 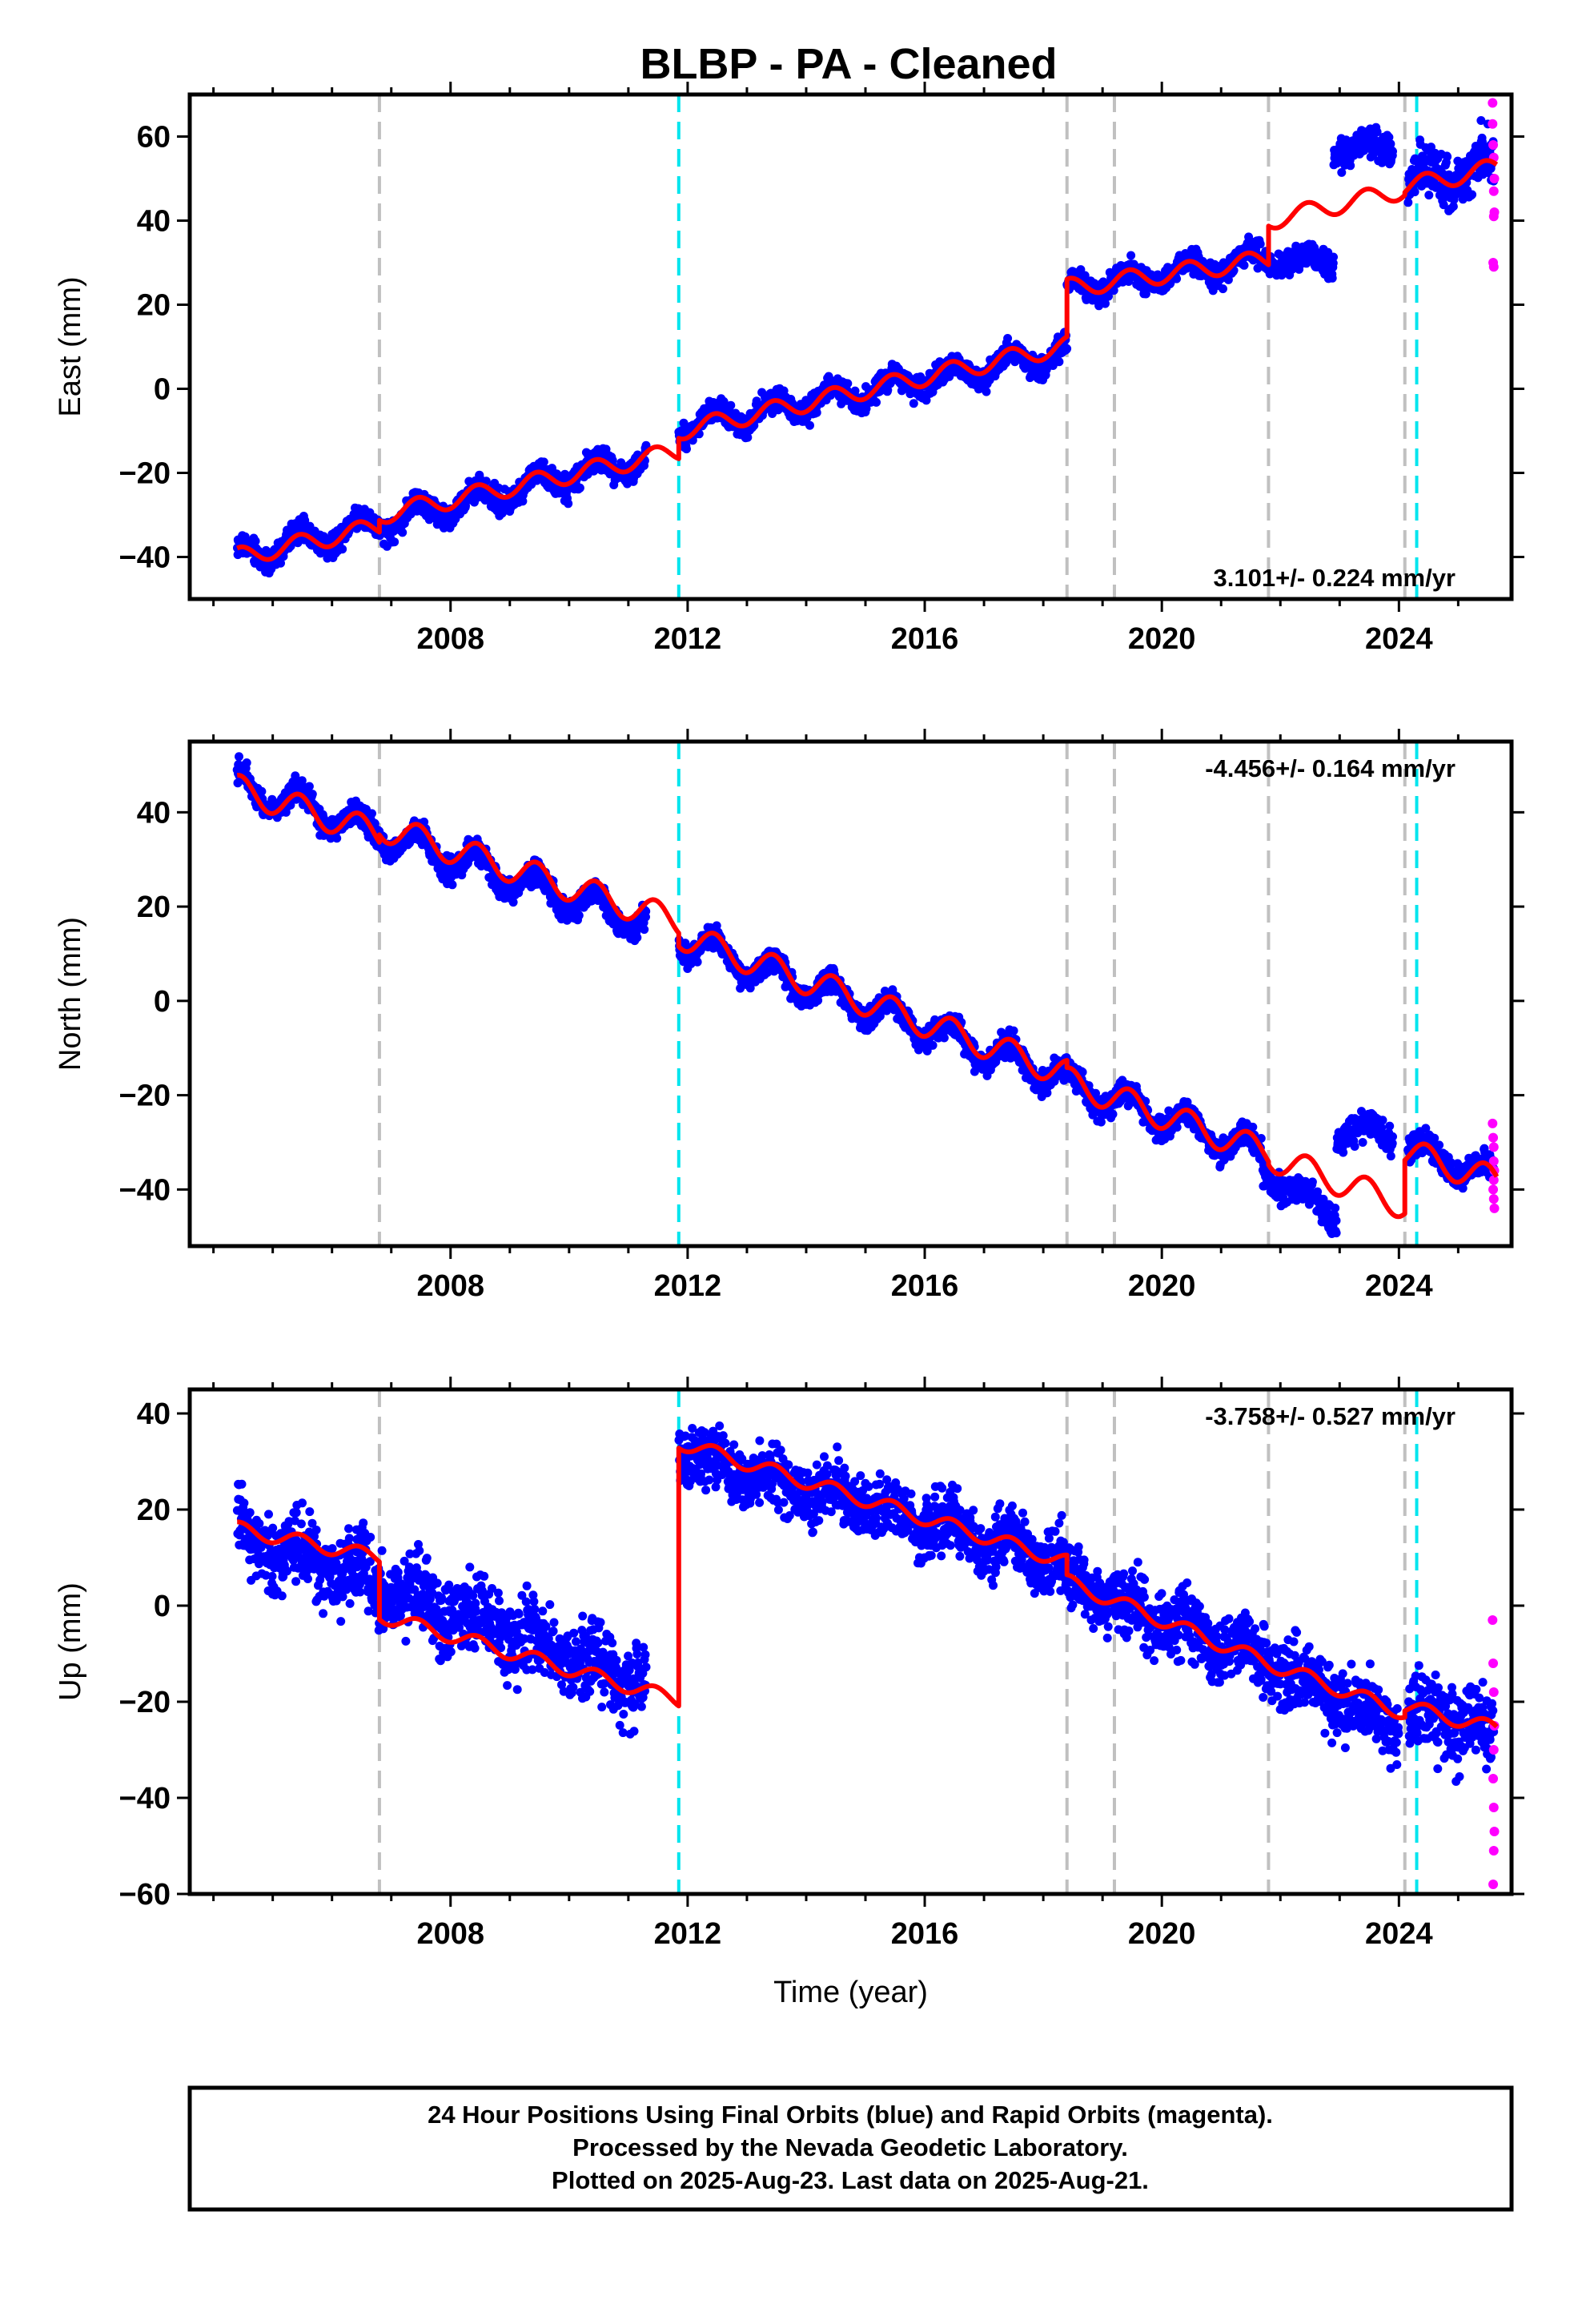 I want to click on x-tick-label: 2020, so click(x=1162, y=639).